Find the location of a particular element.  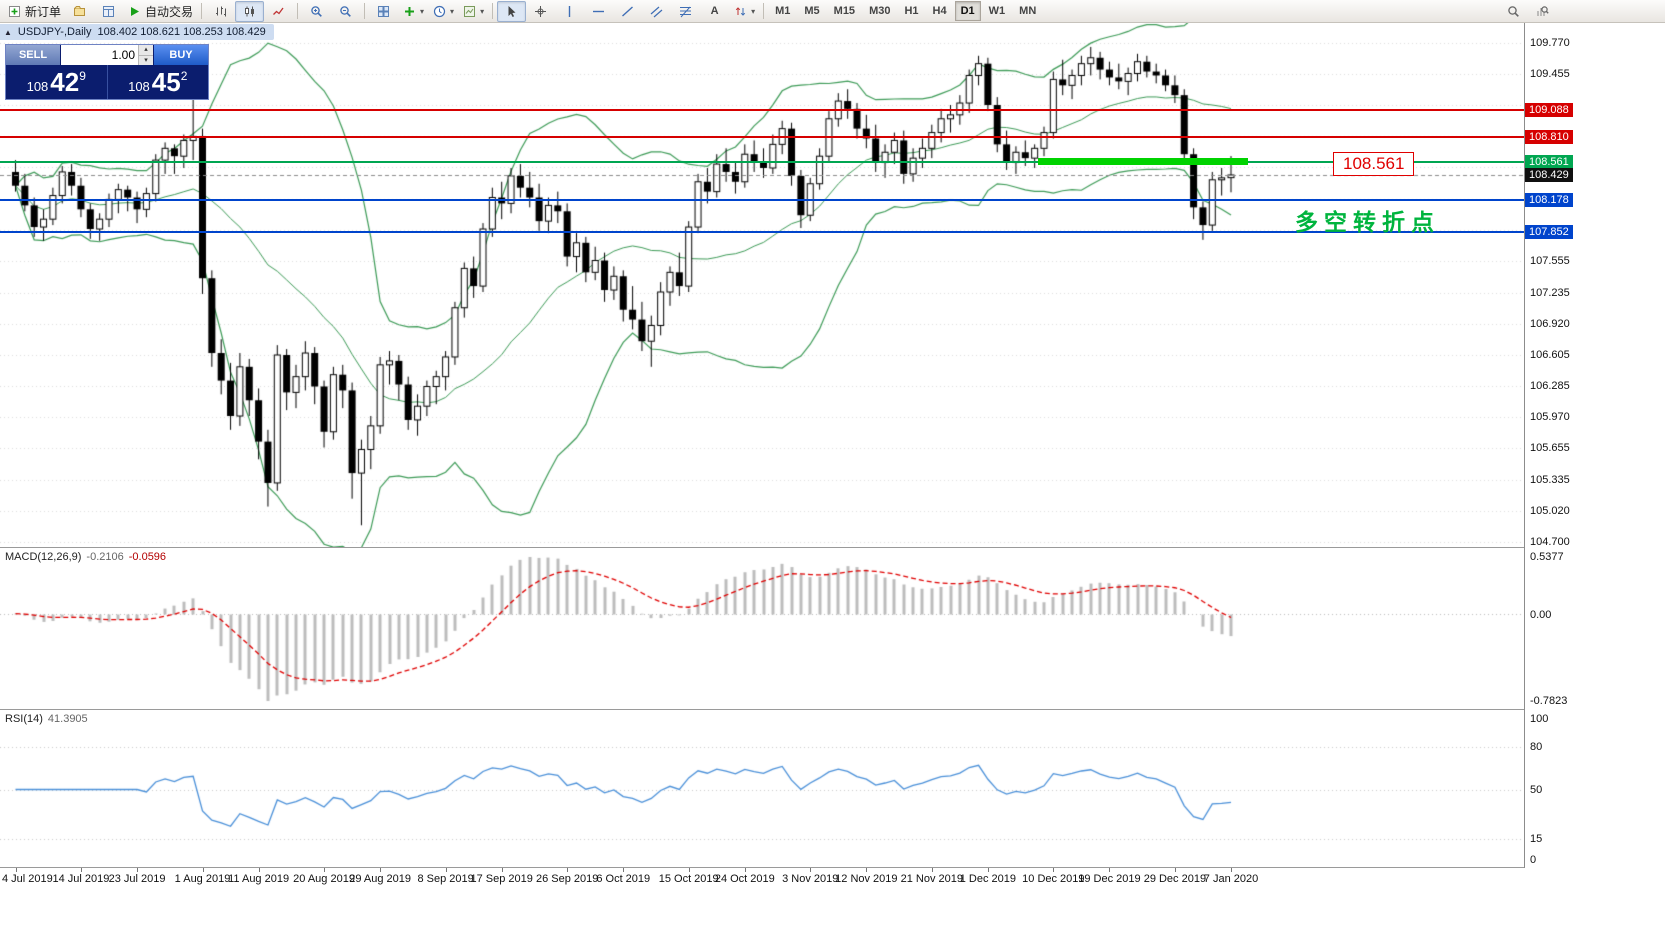

volume-box: 1.00 ▴ ▾ is located at coordinates (107, 55).